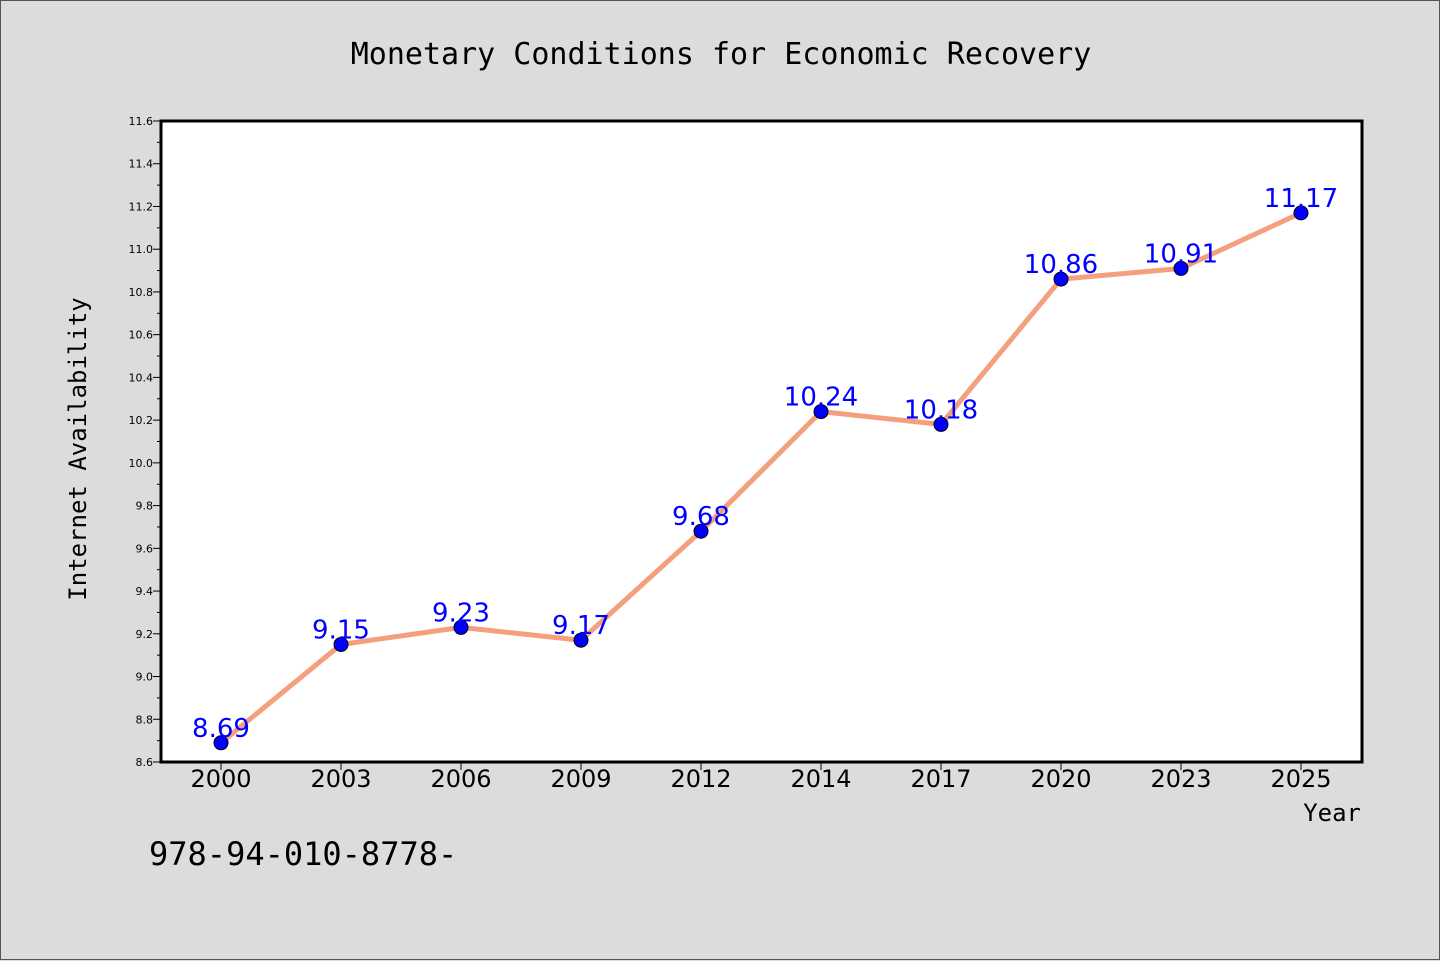  I want to click on data-label: 11.17, so click(1301, 199).